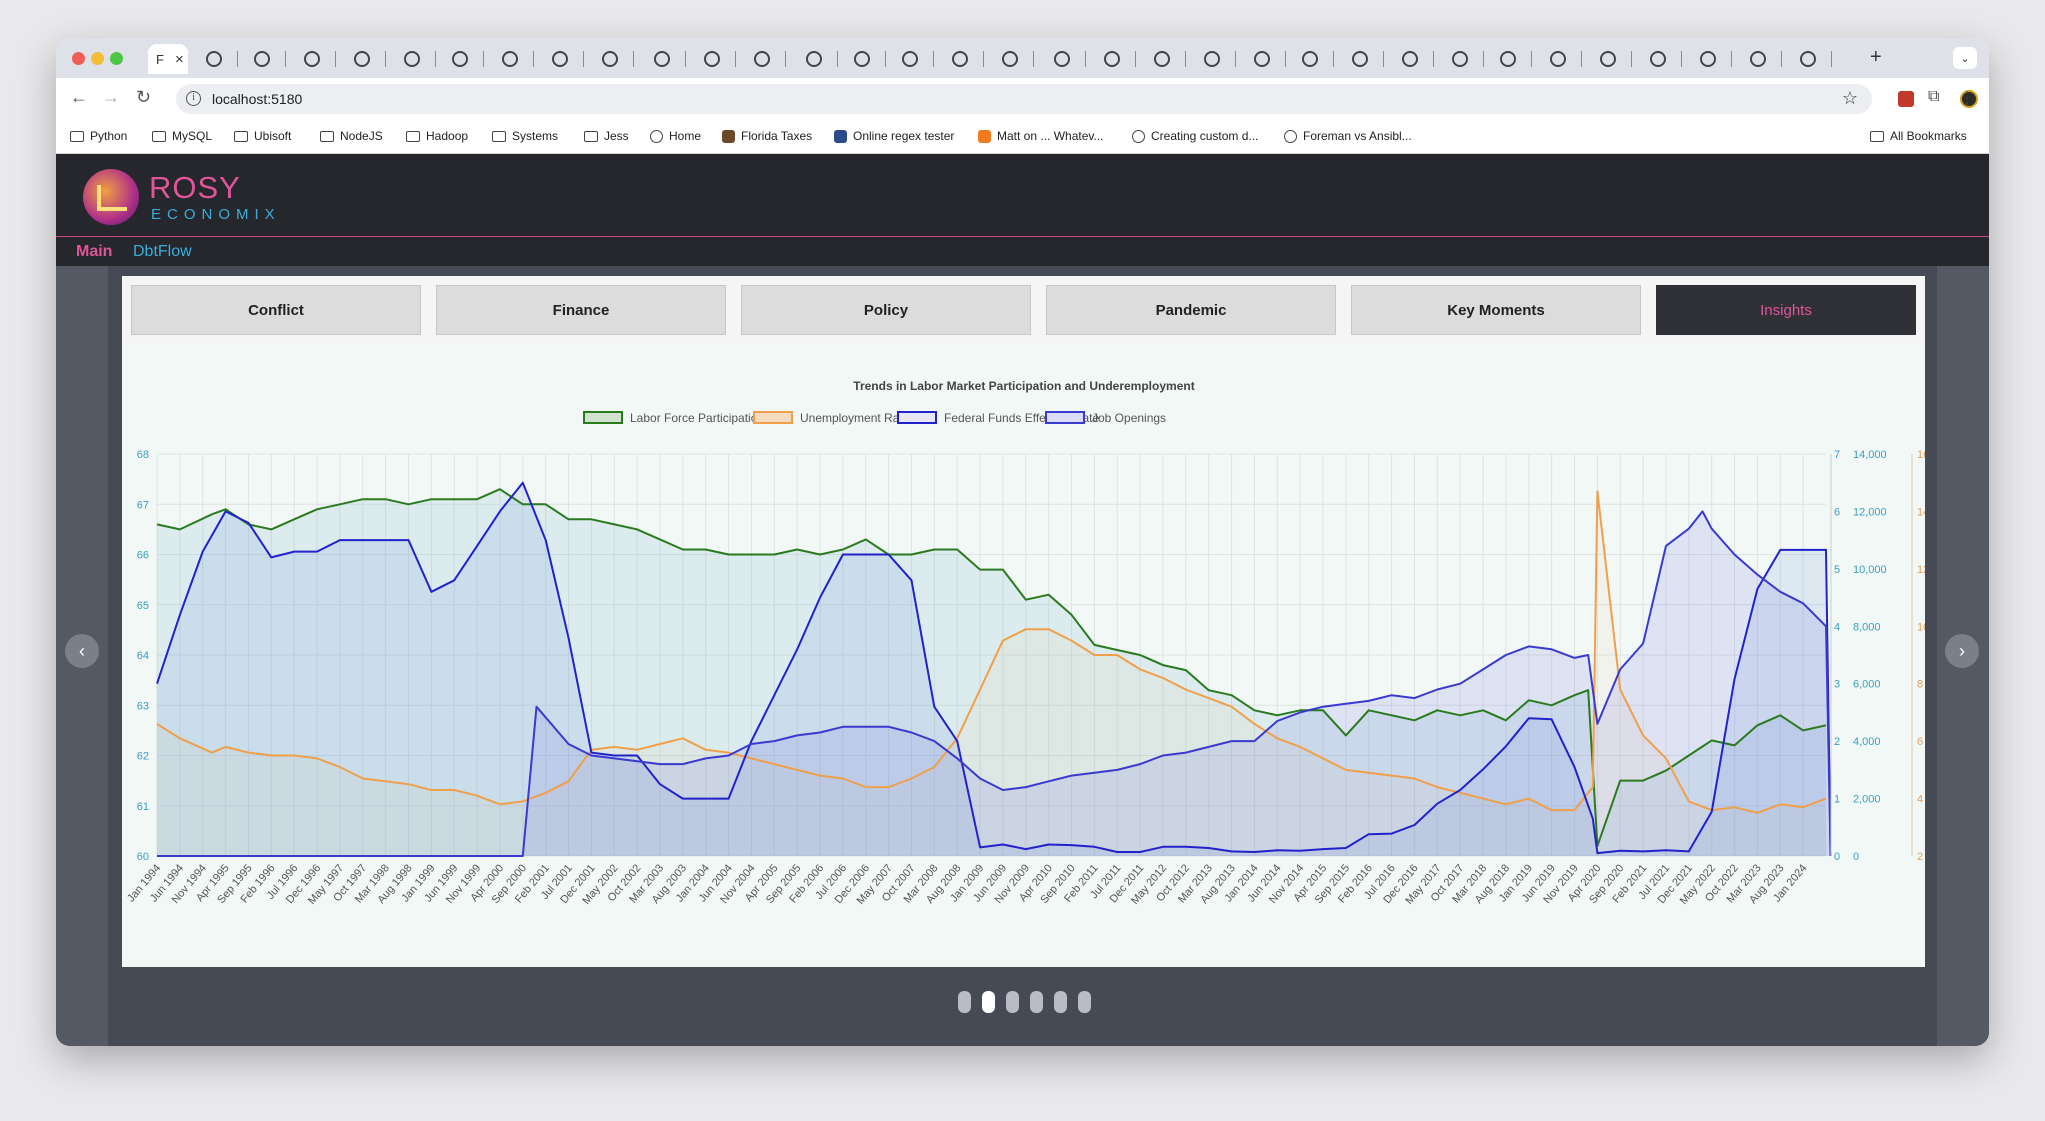 The height and width of the screenshot is (1121, 2045). What do you see at coordinates (79, 97) in the screenshot?
I see `back-arrow-icon: ←` at bounding box center [79, 97].